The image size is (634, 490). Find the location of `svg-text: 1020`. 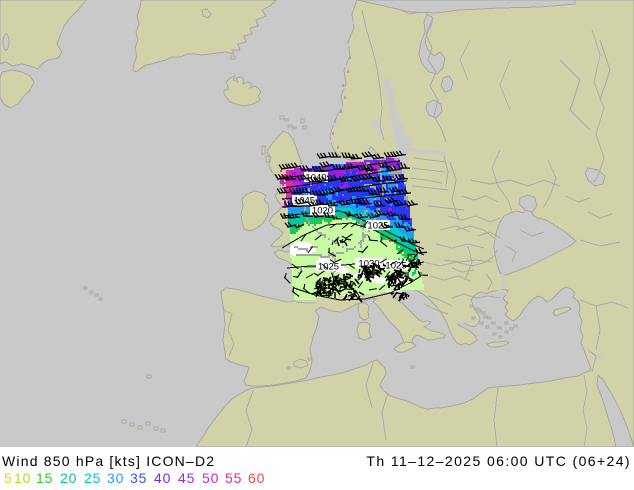

svg-text: 1020 is located at coordinates (322, 211).